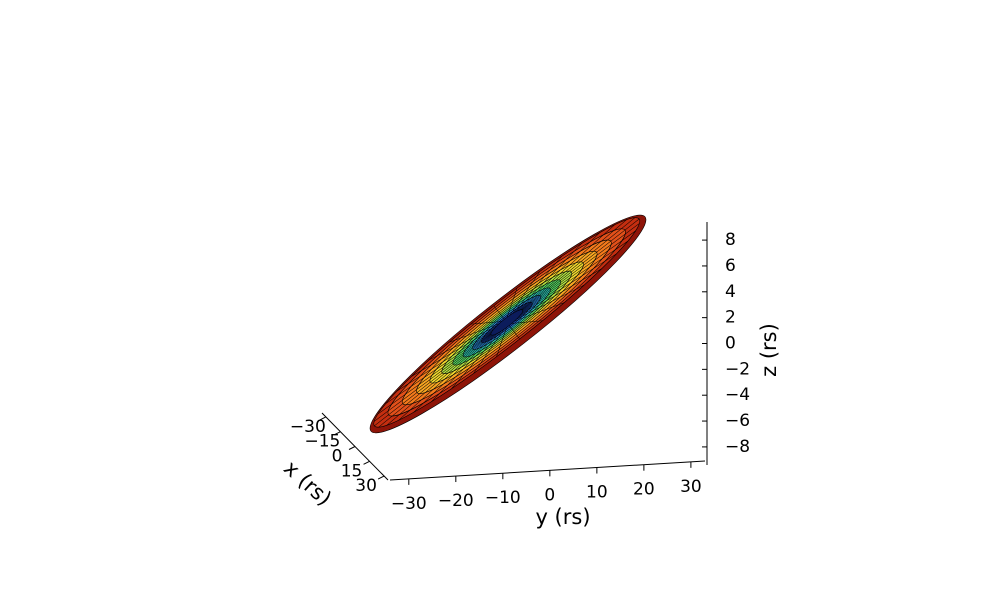  Describe the element at coordinates (456, 501) in the screenshot. I see `y-tick-label: −20` at that location.